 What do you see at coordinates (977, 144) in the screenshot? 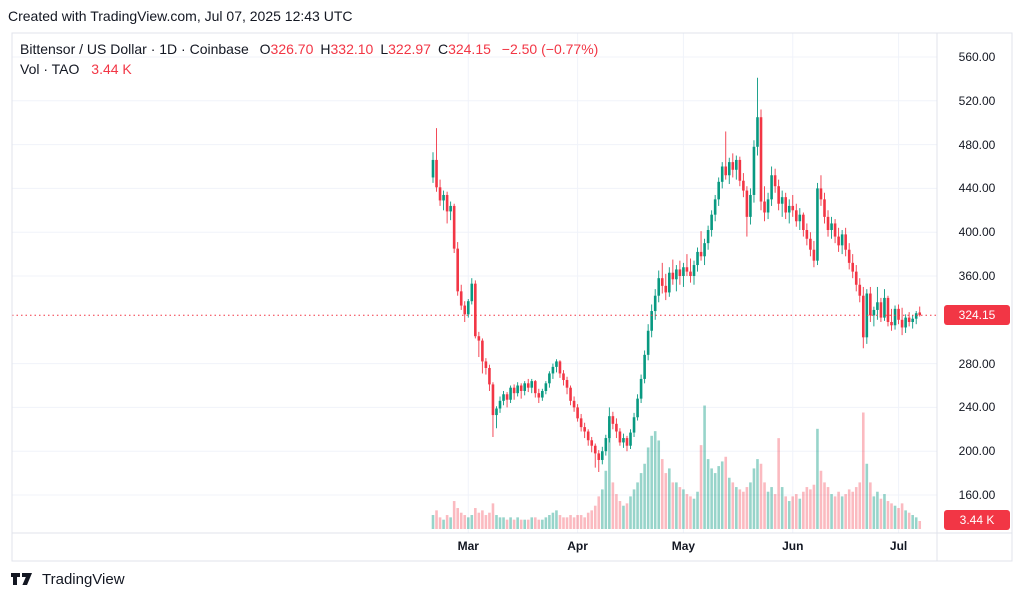
I see `price-axis-tick: 480.00` at bounding box center [977, 144].